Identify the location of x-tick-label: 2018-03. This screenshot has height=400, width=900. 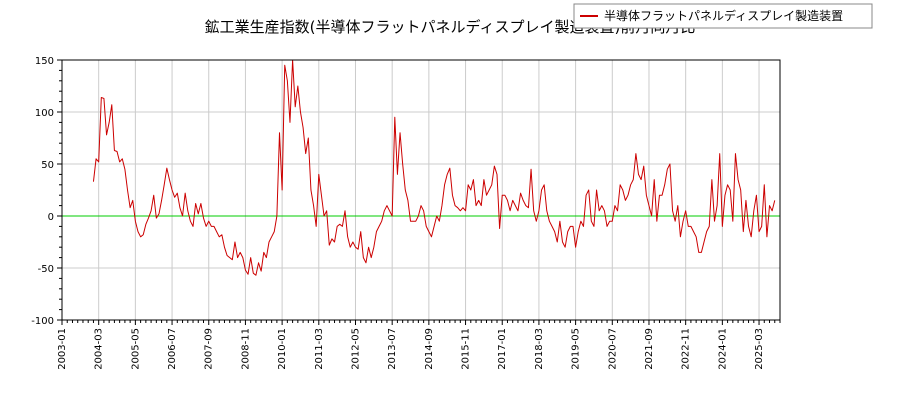
(539, 349).